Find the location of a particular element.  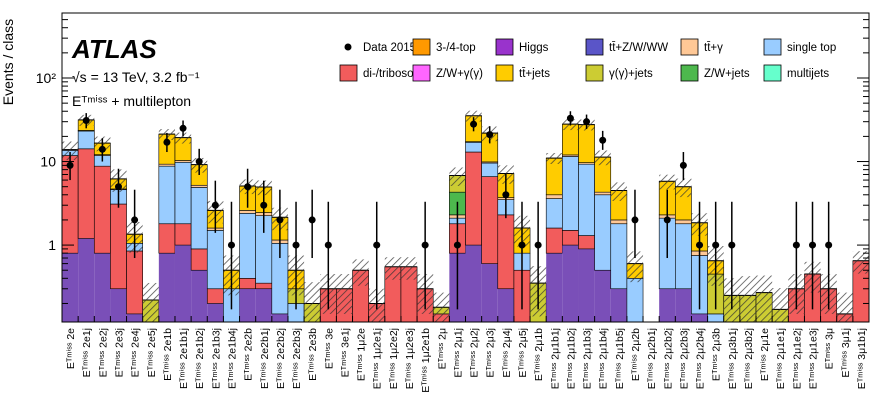

legend-swatch-multijets is located at coordinates (772, 73).